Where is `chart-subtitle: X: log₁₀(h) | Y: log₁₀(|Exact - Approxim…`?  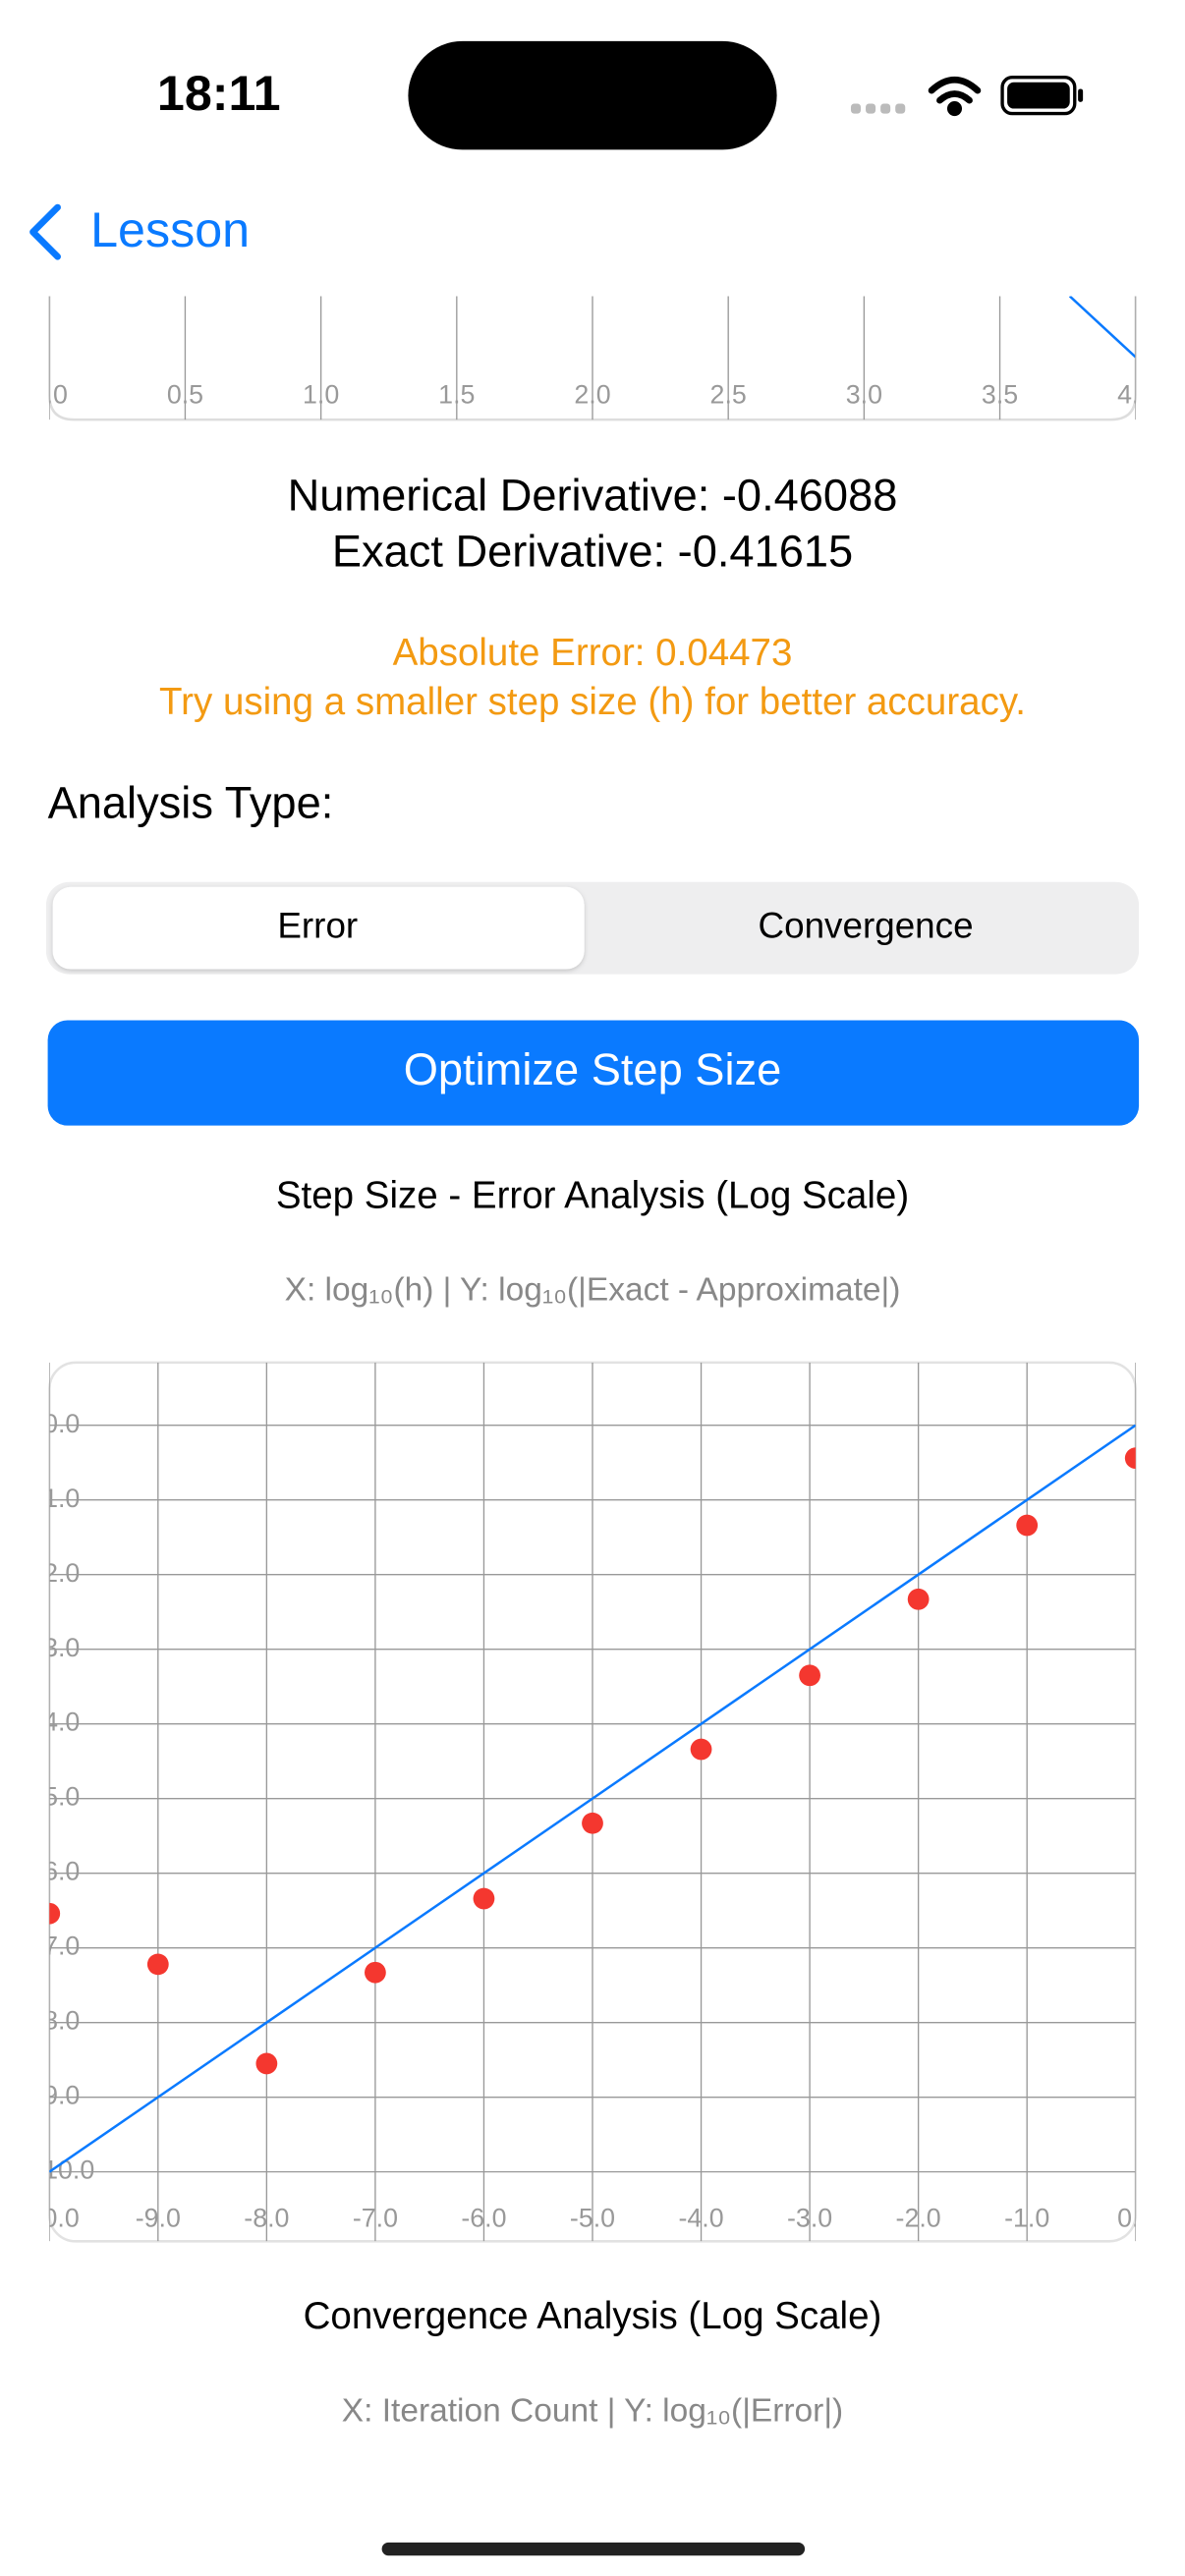
chart-subtitle: X: log₁₀(h) | Y: log₁₀(|Exact - Approxim… is located at coordinates (593, 1290).